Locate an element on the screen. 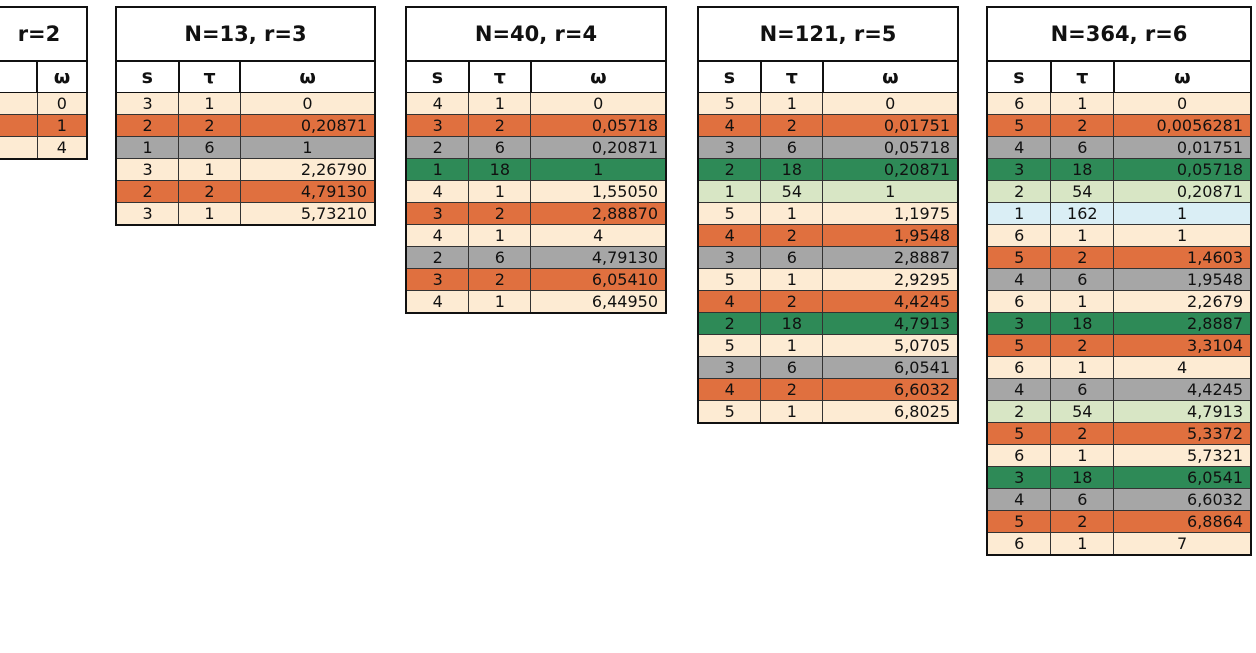  column-header-s: s is located at coordinates (1020, 77).